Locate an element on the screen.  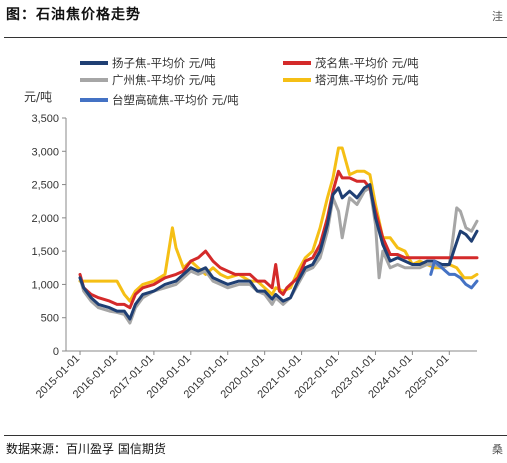
legend-item-taisu: 台塑高硫焦-平均价 元/吨 is located at coordinates (159, 100).